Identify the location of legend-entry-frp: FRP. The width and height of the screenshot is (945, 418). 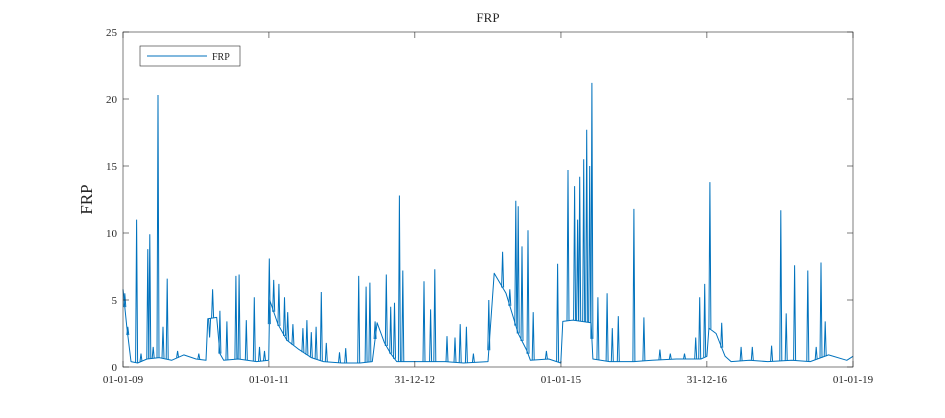
(221, 57).